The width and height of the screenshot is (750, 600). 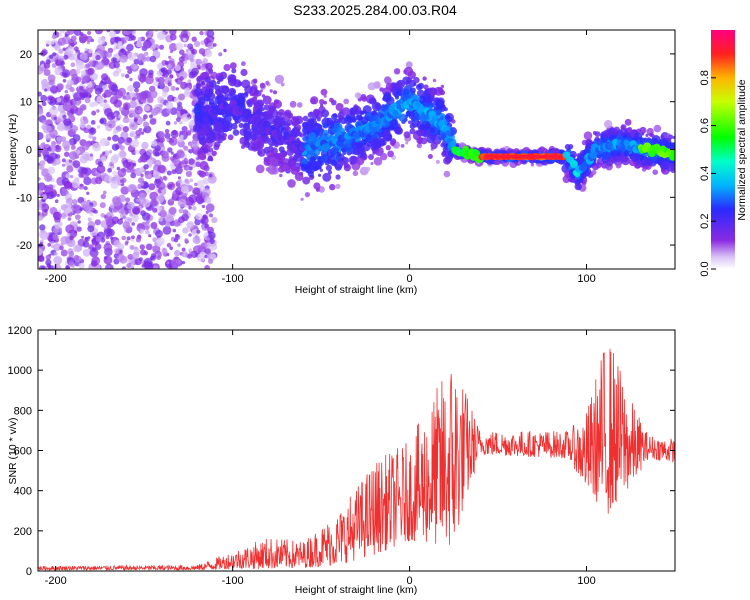 What do you see at coordinates (586, 279) in the screenshot?
I see `x-tick-label: 100` at bounding box center [586, 279].